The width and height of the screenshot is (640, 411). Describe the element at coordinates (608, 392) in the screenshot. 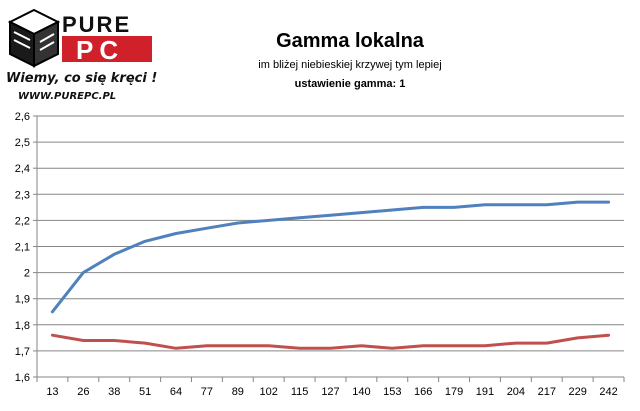

I see `x-tick-label: 242` at that location.